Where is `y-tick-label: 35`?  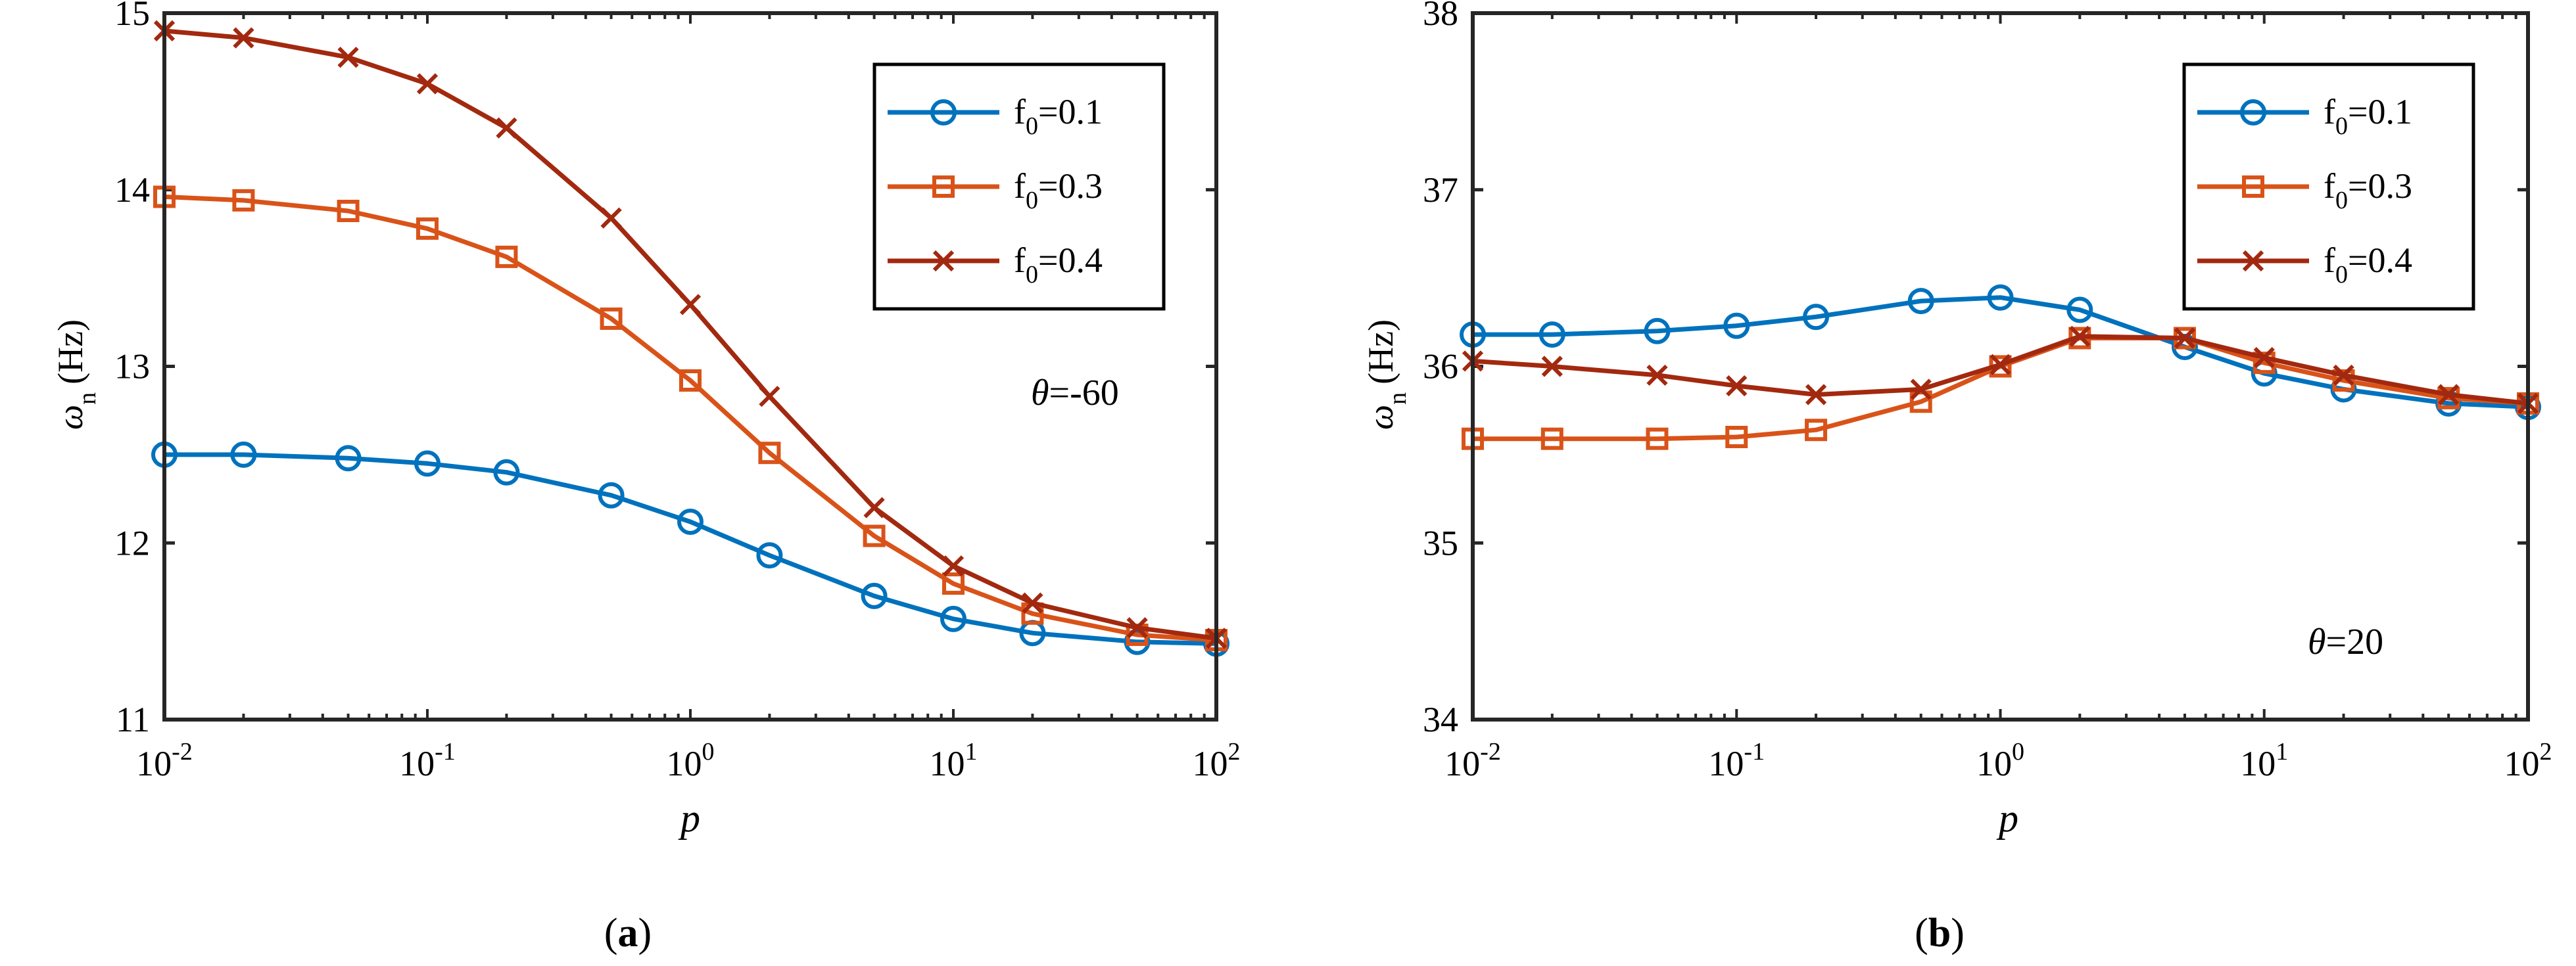 y-tick-label: 35 is located at coordinates (1441, 543).